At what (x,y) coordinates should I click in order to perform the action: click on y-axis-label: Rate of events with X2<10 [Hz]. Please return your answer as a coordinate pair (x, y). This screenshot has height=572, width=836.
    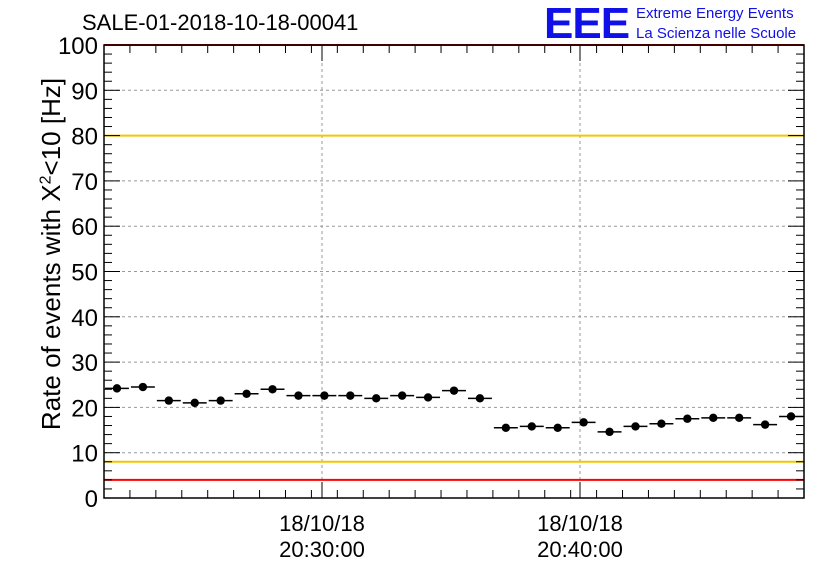
    Looking at the image, I should click on (51, 254).